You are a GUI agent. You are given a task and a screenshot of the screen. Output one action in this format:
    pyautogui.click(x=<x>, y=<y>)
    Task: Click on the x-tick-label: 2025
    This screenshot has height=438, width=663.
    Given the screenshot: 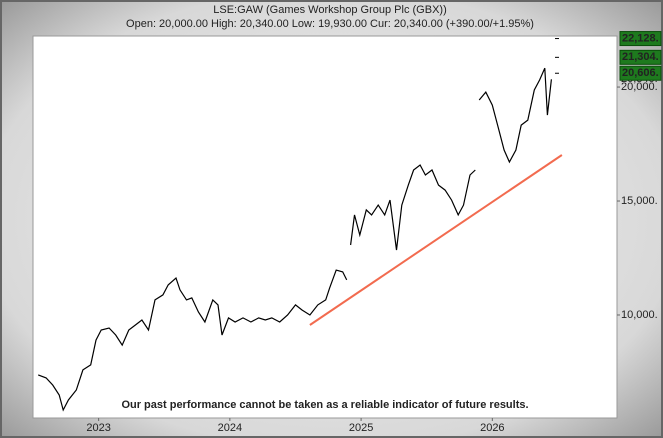 What is the action you would take?
    pyautogui.click(x=361, y=428)
    